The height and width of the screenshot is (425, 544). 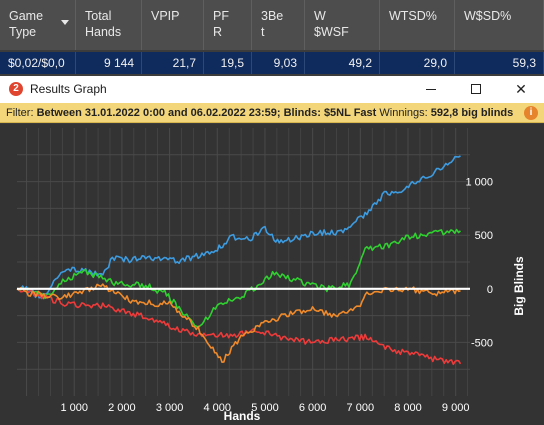 I want to click on cell-total-hands: 9 144, so click(x=109, y=63).